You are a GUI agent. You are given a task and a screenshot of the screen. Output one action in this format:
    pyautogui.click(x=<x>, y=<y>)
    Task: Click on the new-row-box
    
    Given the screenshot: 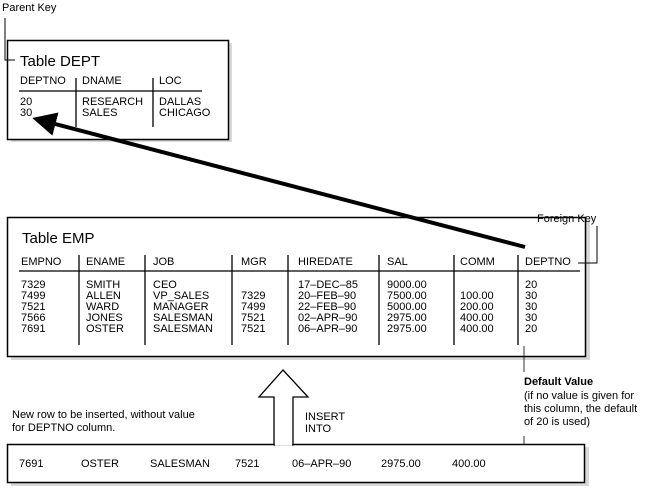 What is the action you would take?
    pyautogui.click(x=296, y=463)
    